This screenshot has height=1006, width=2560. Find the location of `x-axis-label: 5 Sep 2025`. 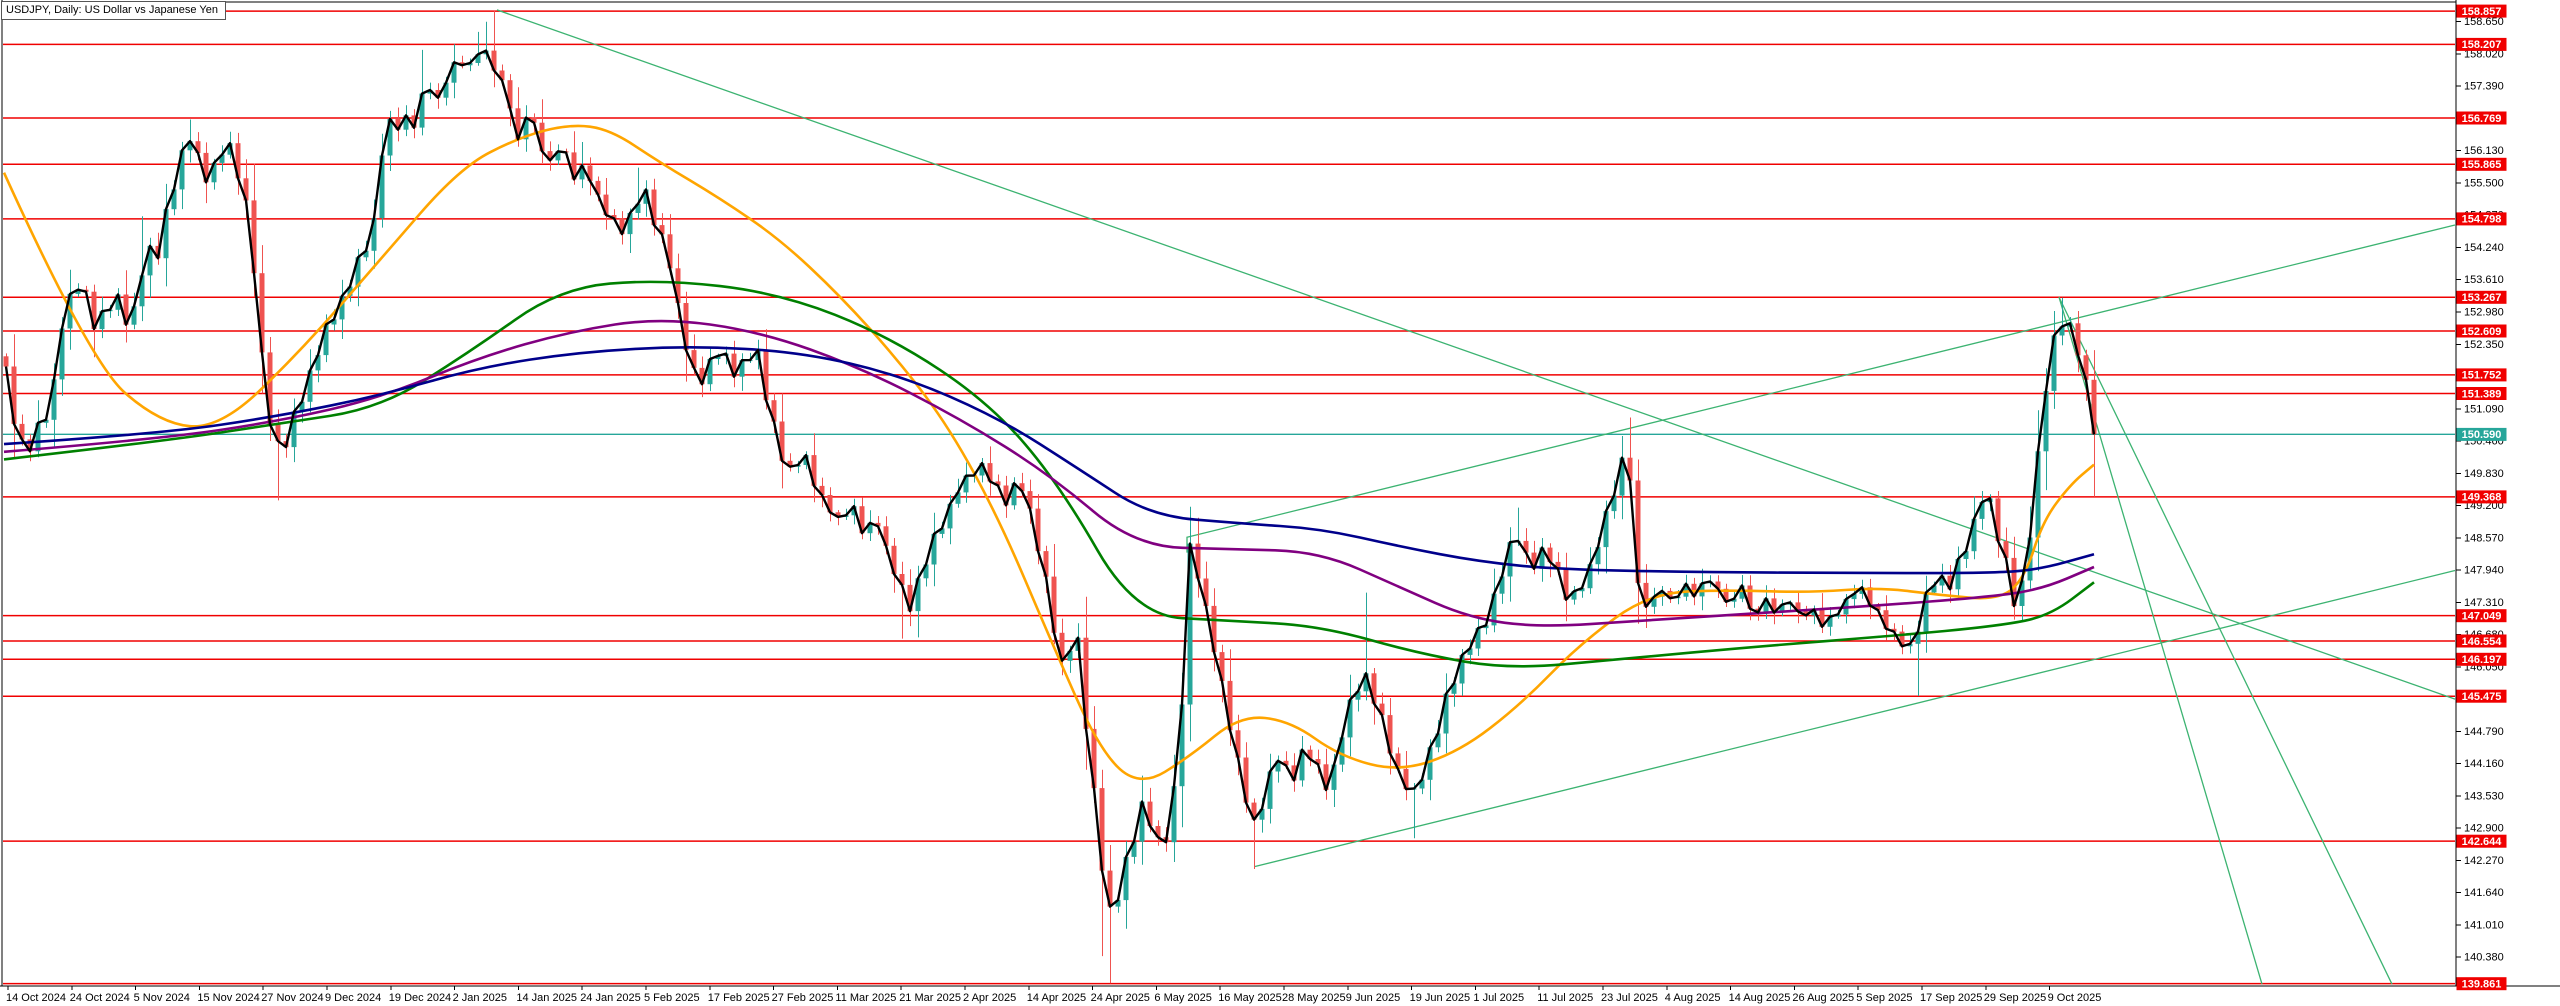

x-axis-label: 5 Sep 2025 is located at coordinates (1884, 998).